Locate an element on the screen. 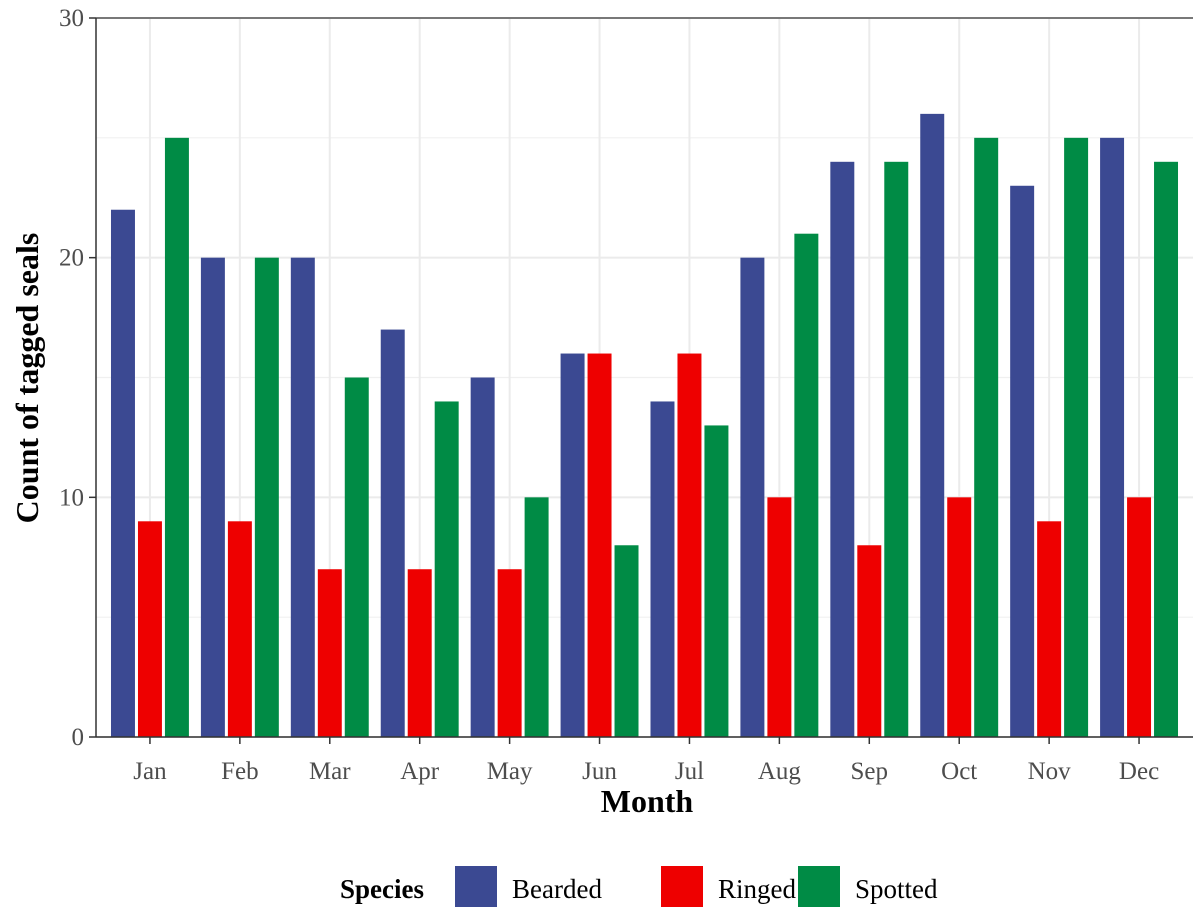 The width and height of the screenshot is (1193, 907). bar-bearded-nov is located at coordinates (1022, 461).